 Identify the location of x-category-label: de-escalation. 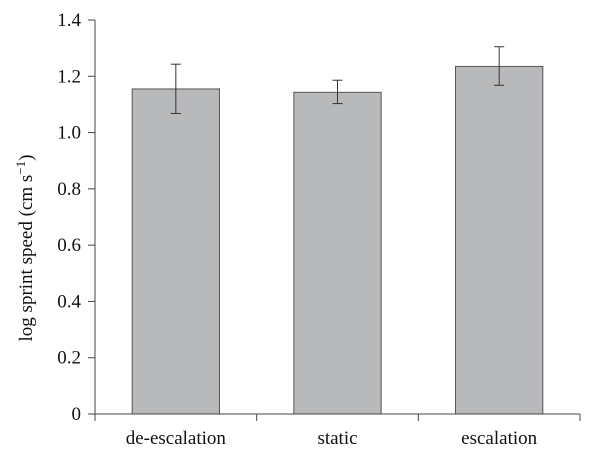
(176, 438).